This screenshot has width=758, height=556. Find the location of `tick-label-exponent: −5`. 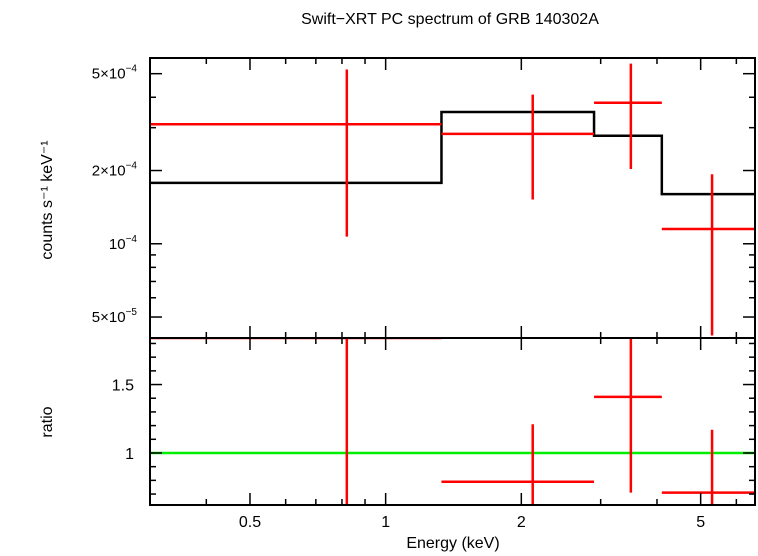

tick-label-exponent: −5 is located at coordinates (132, 312).